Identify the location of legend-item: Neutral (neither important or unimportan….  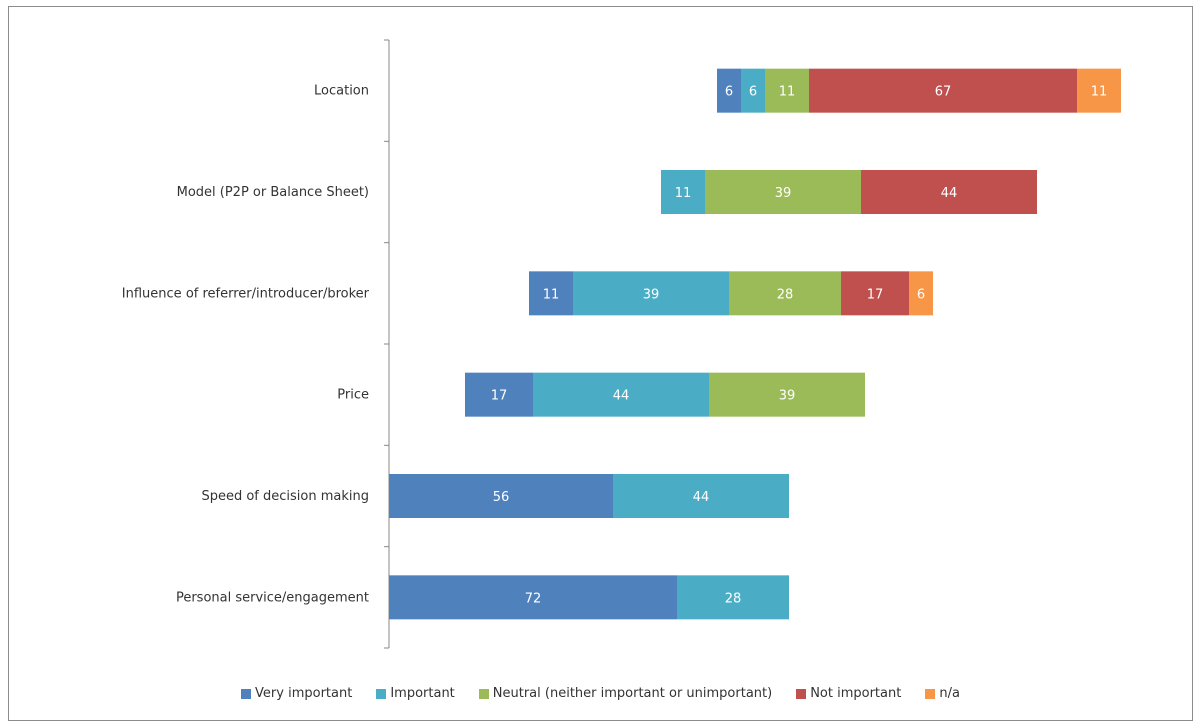
(625, 693).